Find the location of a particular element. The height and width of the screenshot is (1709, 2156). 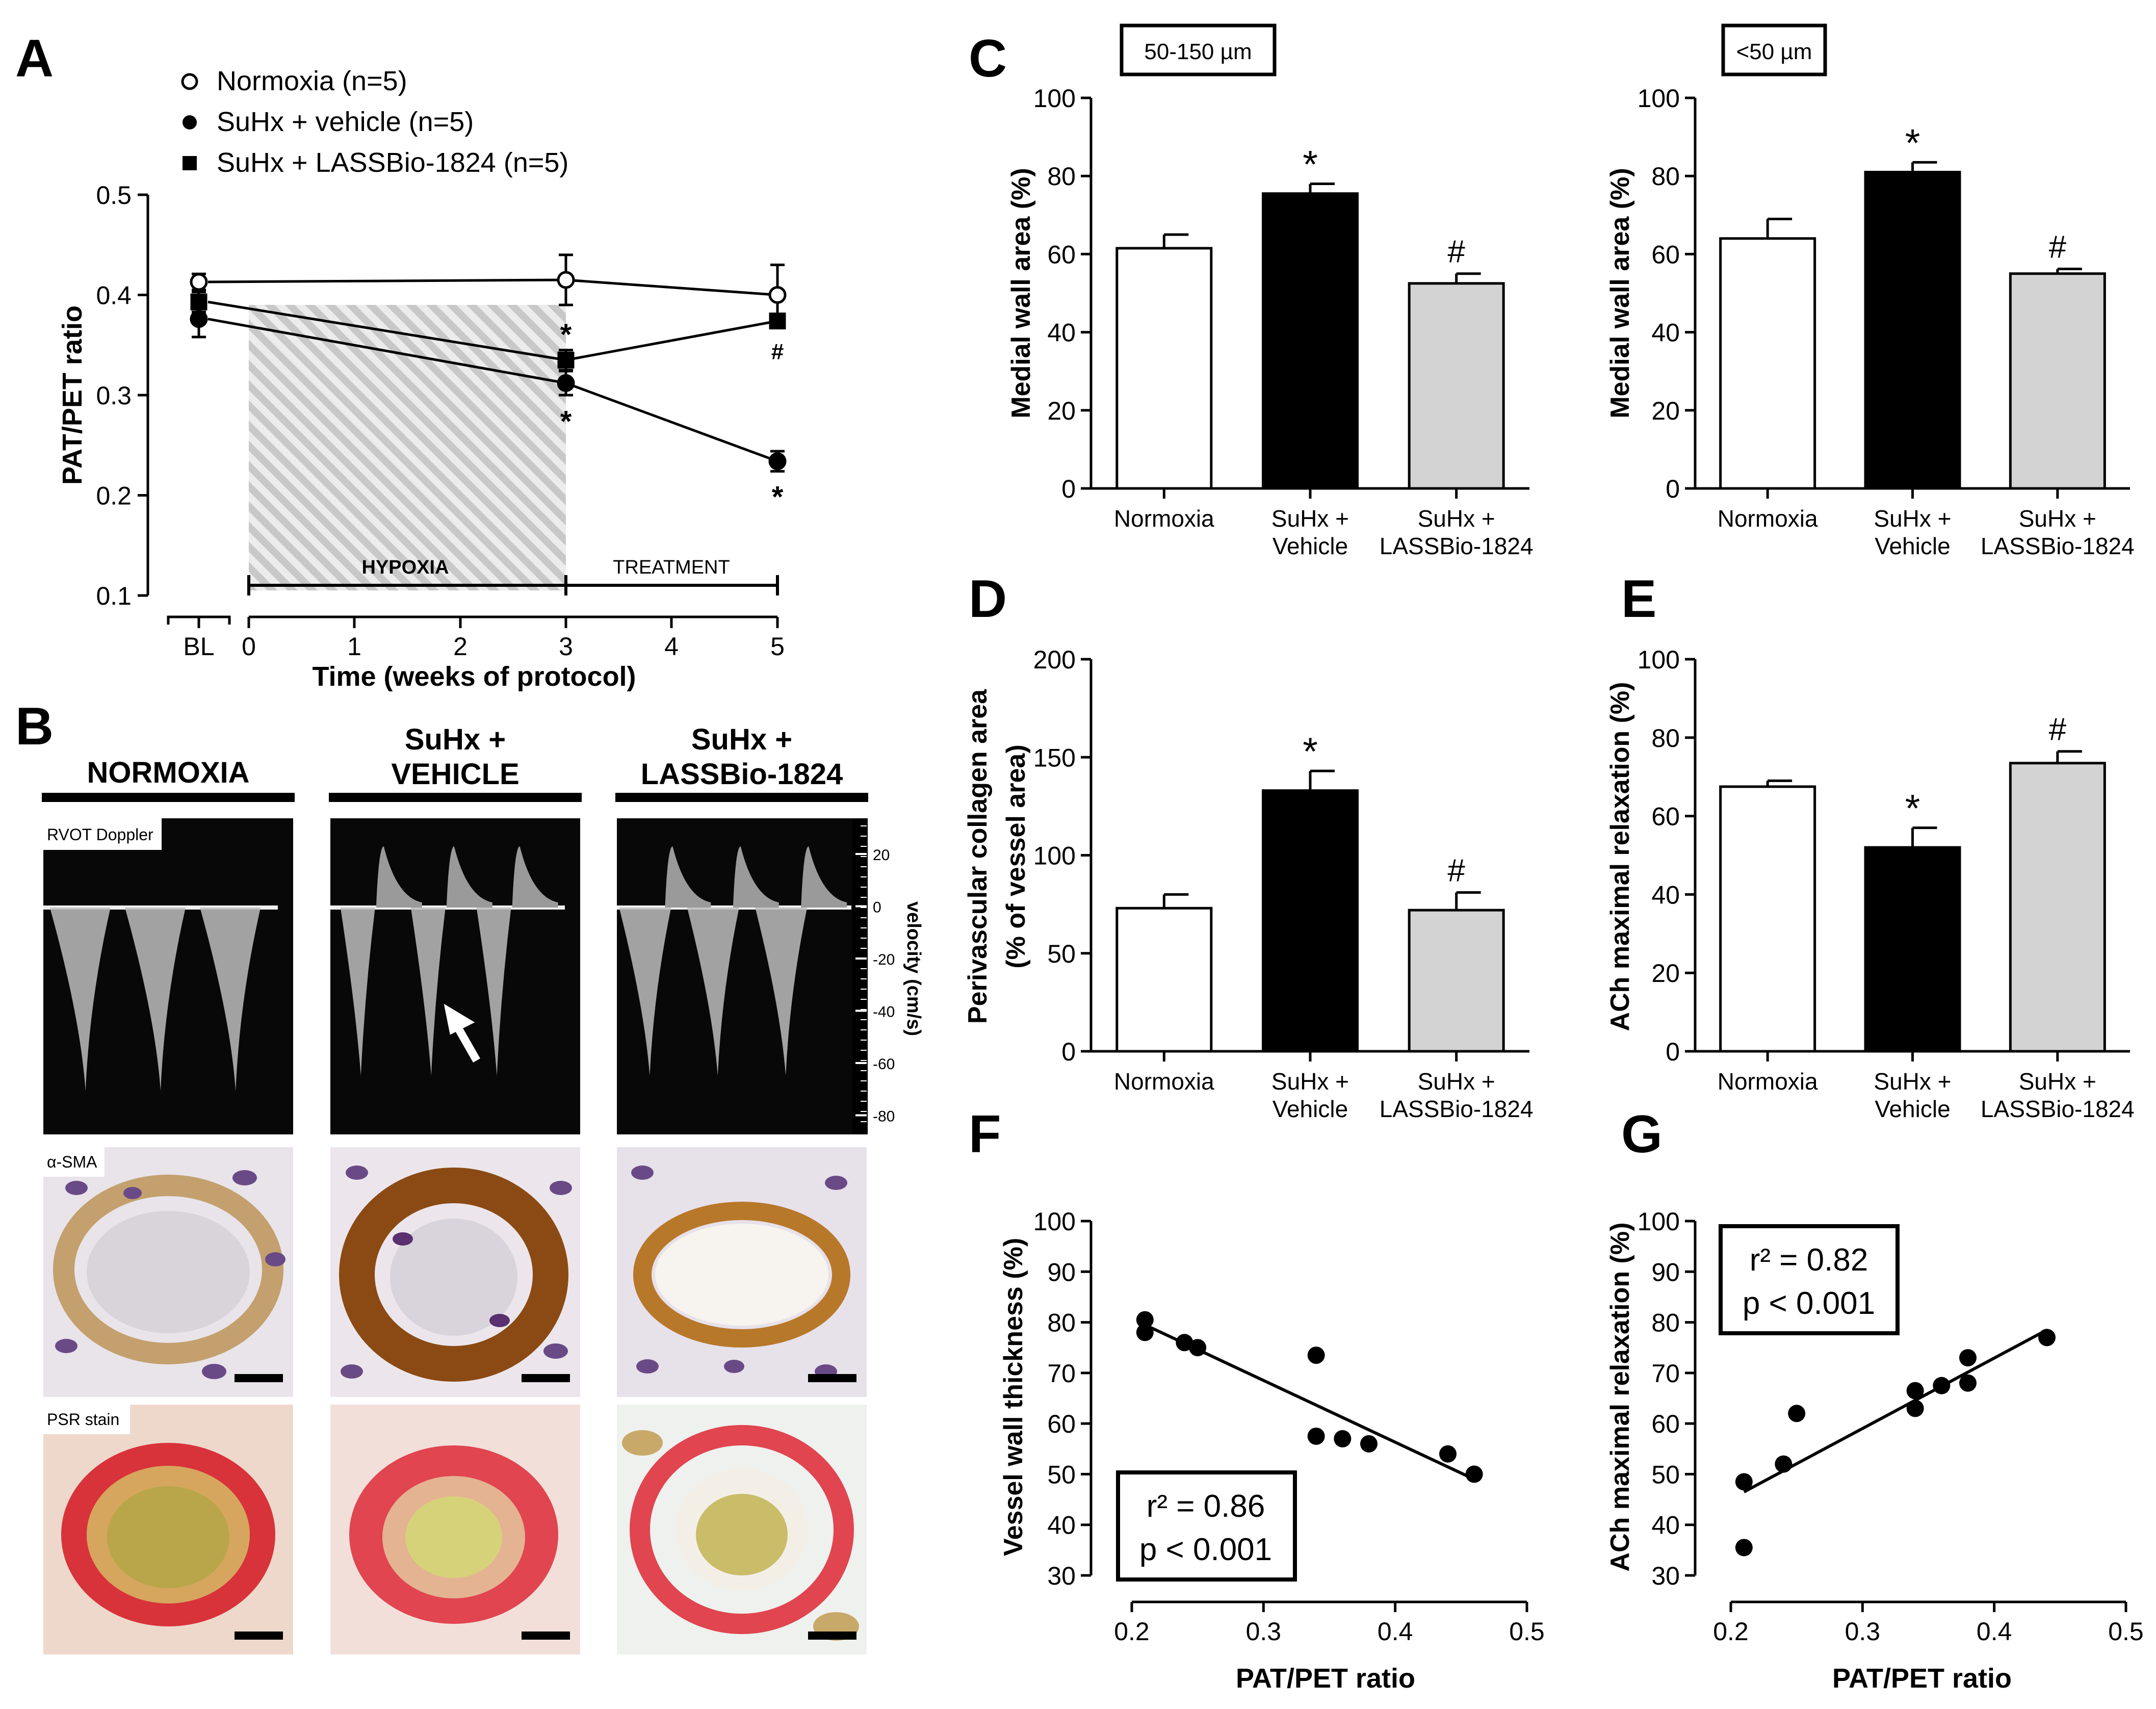

column-header: VEHICLE is located at coordinates (455, 774).